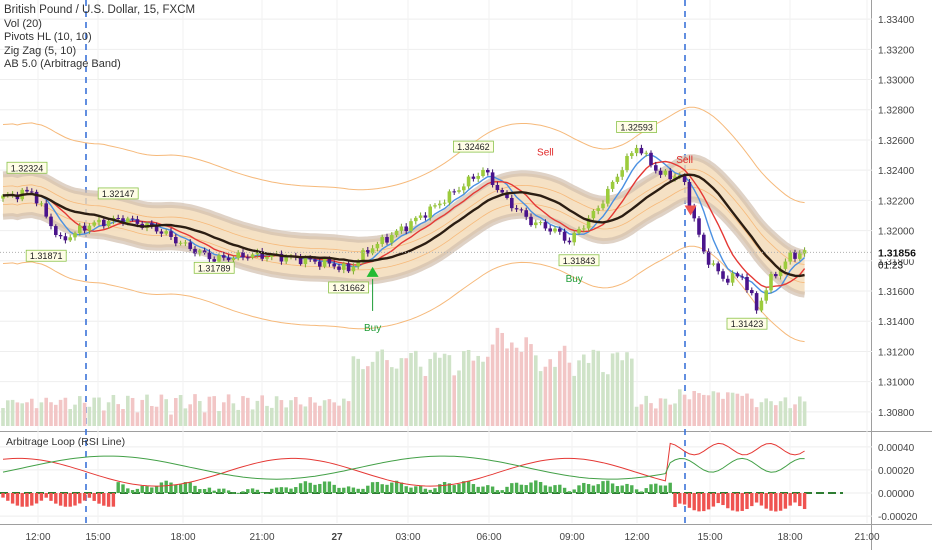 The width and height of the screenshot is (932, 555). What do you see at coordinates (48, 37) in the screenshot?
I see `legend-pivots: Pivots HL (10, 10)` at bounding box center [48, 37].